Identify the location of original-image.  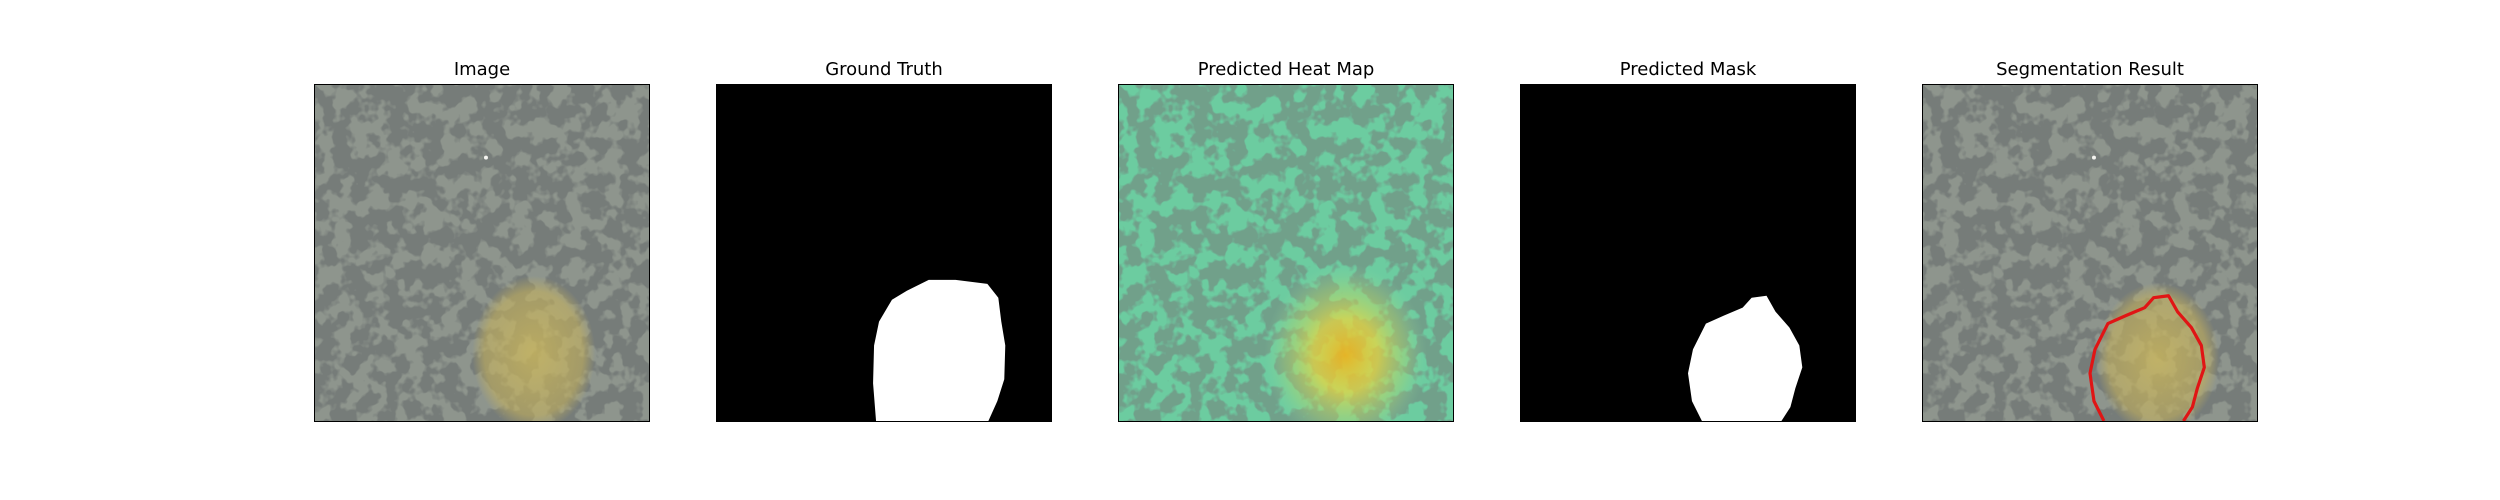
(482, 253).